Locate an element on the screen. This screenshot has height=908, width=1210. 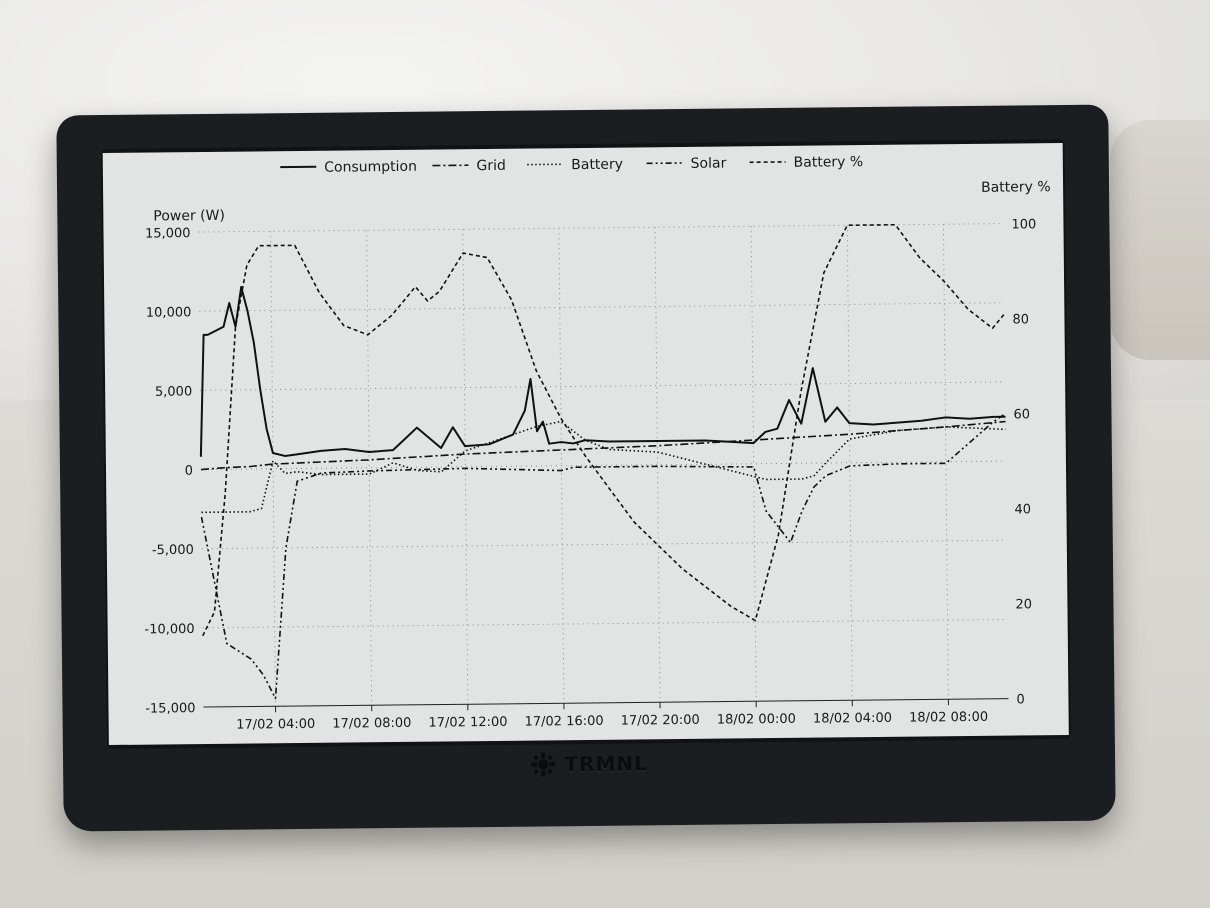
x-tick-label: 18/02 00:00 is located at coordinates (756, 720).